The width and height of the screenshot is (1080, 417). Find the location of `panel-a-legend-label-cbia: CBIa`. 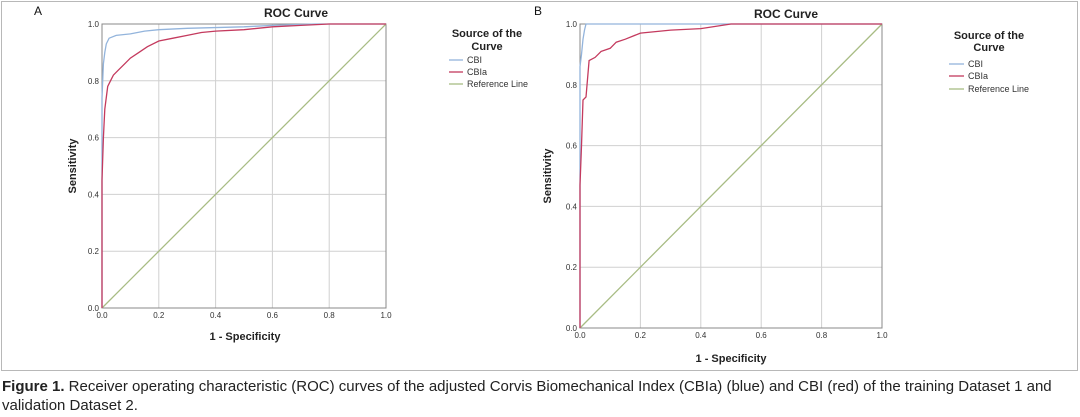

panel-a-legend-label-cbia: CBIa is located at coordinates (477, 72).